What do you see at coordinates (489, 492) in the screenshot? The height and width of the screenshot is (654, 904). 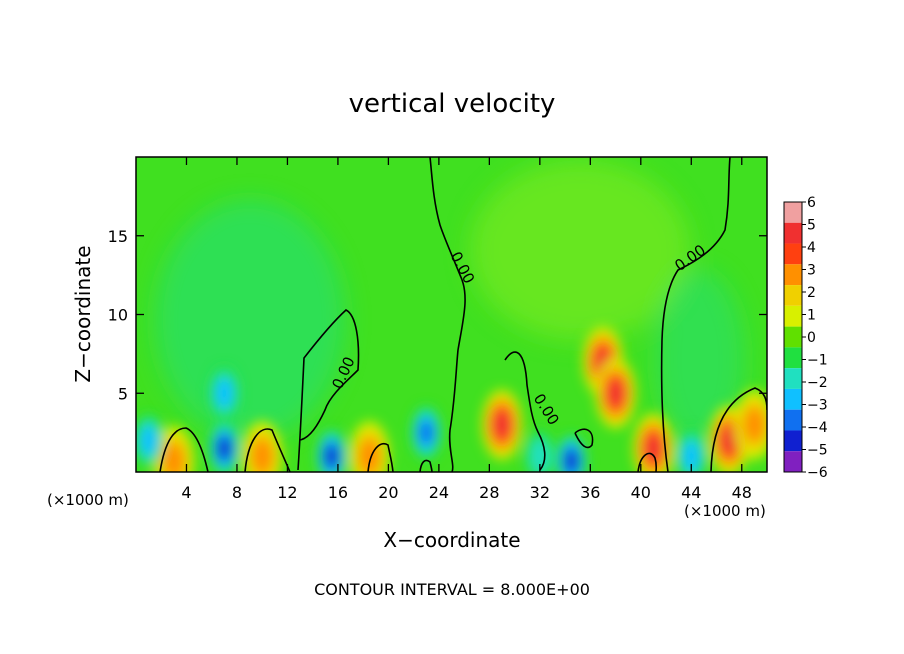 I see `x-tick-label: 28` at bounding box center [489, 492].